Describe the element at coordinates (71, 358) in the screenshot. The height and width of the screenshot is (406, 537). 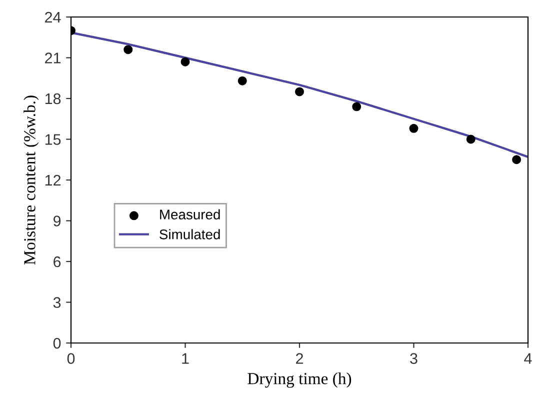
I see `x-tick-label: 0` at that location.